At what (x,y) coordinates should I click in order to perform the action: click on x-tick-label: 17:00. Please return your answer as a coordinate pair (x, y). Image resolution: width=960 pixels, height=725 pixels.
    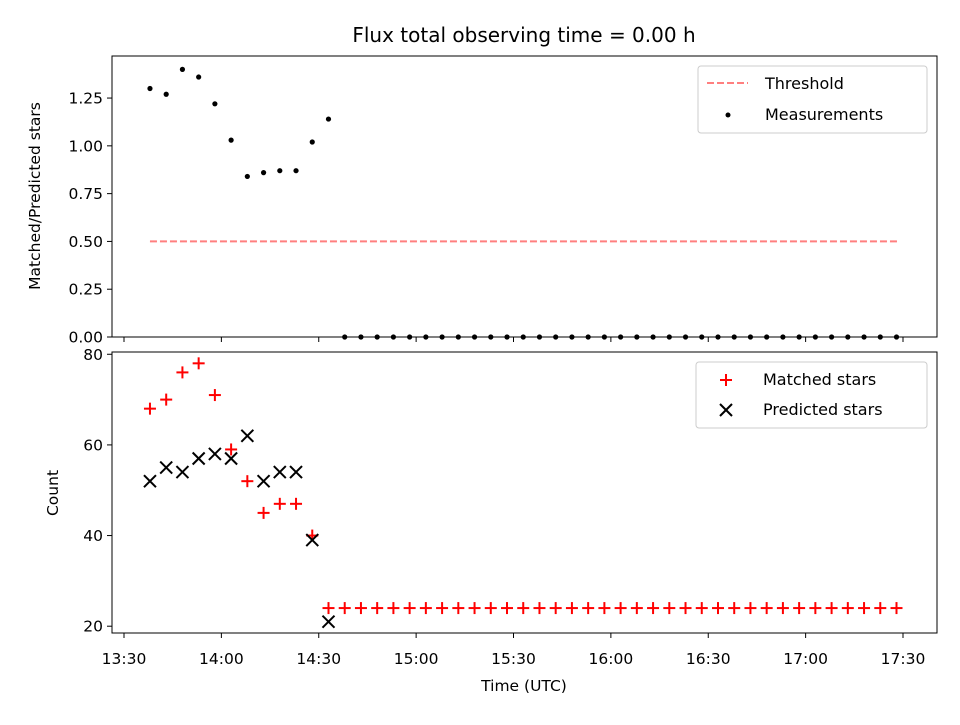
    Looking at the image, I should click on (805, 659).